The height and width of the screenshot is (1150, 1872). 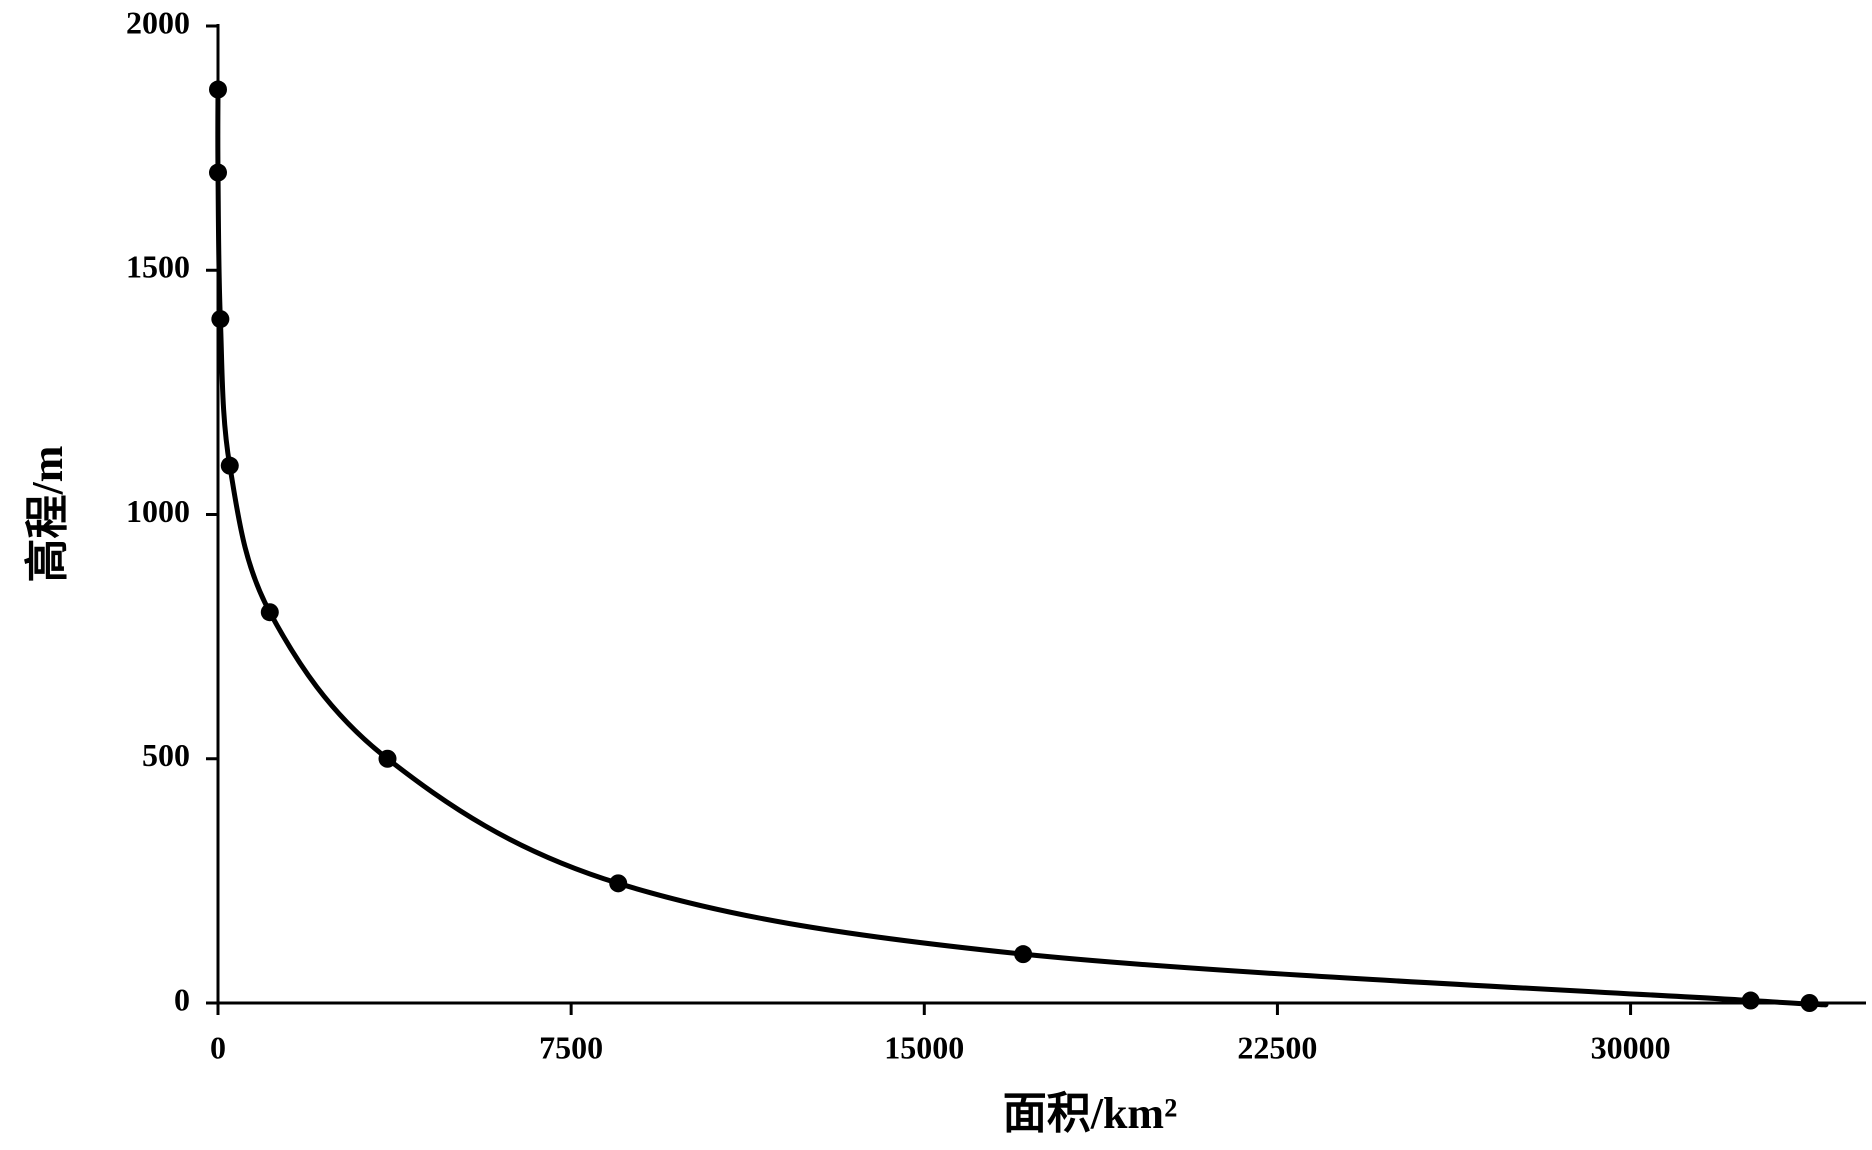 What do you see at coordinates (571, 1047) in the screenshot?
I see `x-tick-label: 7500` at bounding box center [571, 1047].